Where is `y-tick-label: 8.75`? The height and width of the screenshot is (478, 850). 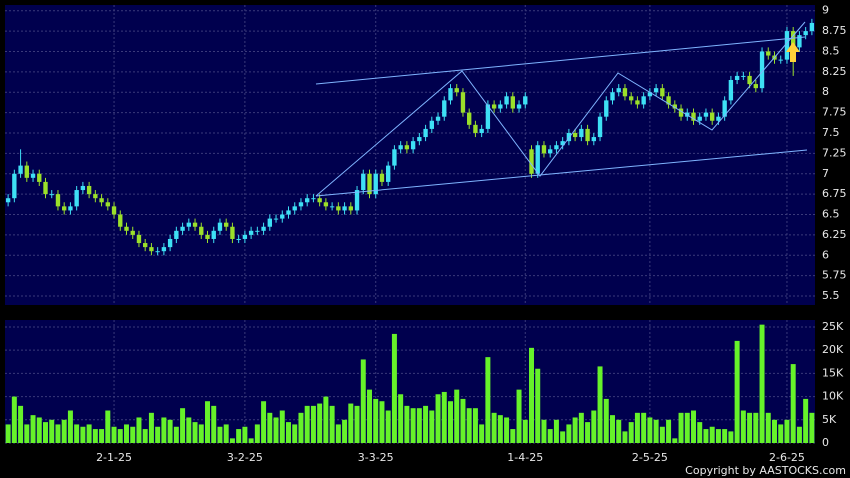
y-tick-label: 8.75 is located at coordinates (834, 30).